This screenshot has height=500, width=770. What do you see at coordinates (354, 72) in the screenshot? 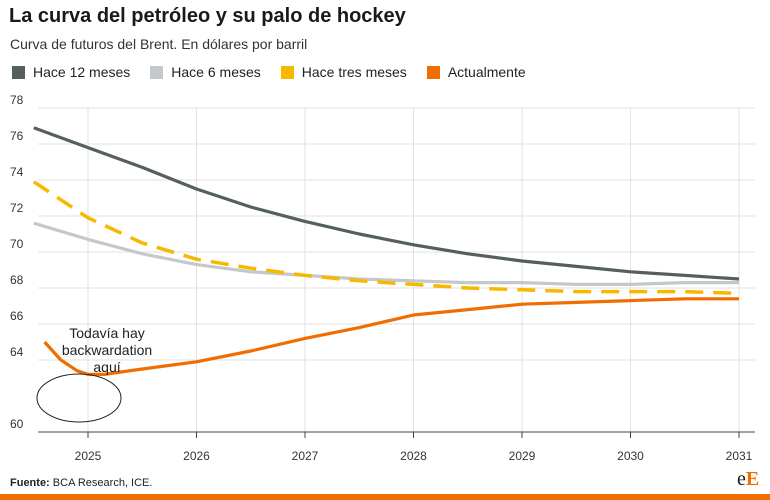
I see `legend-label: Hace tres meses` at bounding box center [354, 72].